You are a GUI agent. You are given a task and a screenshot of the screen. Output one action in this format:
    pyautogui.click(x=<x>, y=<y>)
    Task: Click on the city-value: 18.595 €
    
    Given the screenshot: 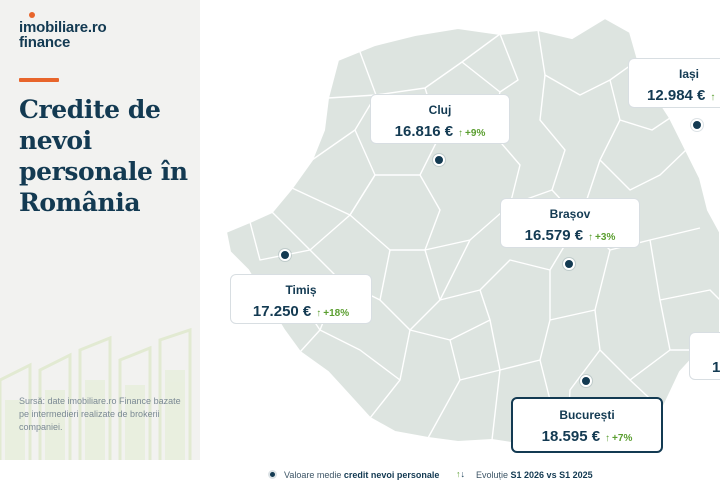 What is the action you would take?
    pyautogui.click(x=571, y=436)
    